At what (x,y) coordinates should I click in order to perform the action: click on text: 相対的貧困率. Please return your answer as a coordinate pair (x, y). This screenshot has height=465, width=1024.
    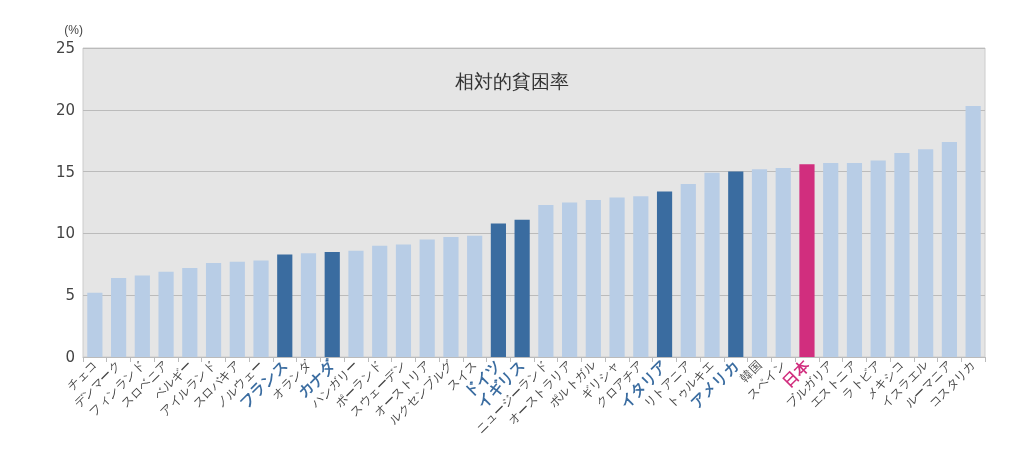
    Looking at the image, I should click on (512, 80).